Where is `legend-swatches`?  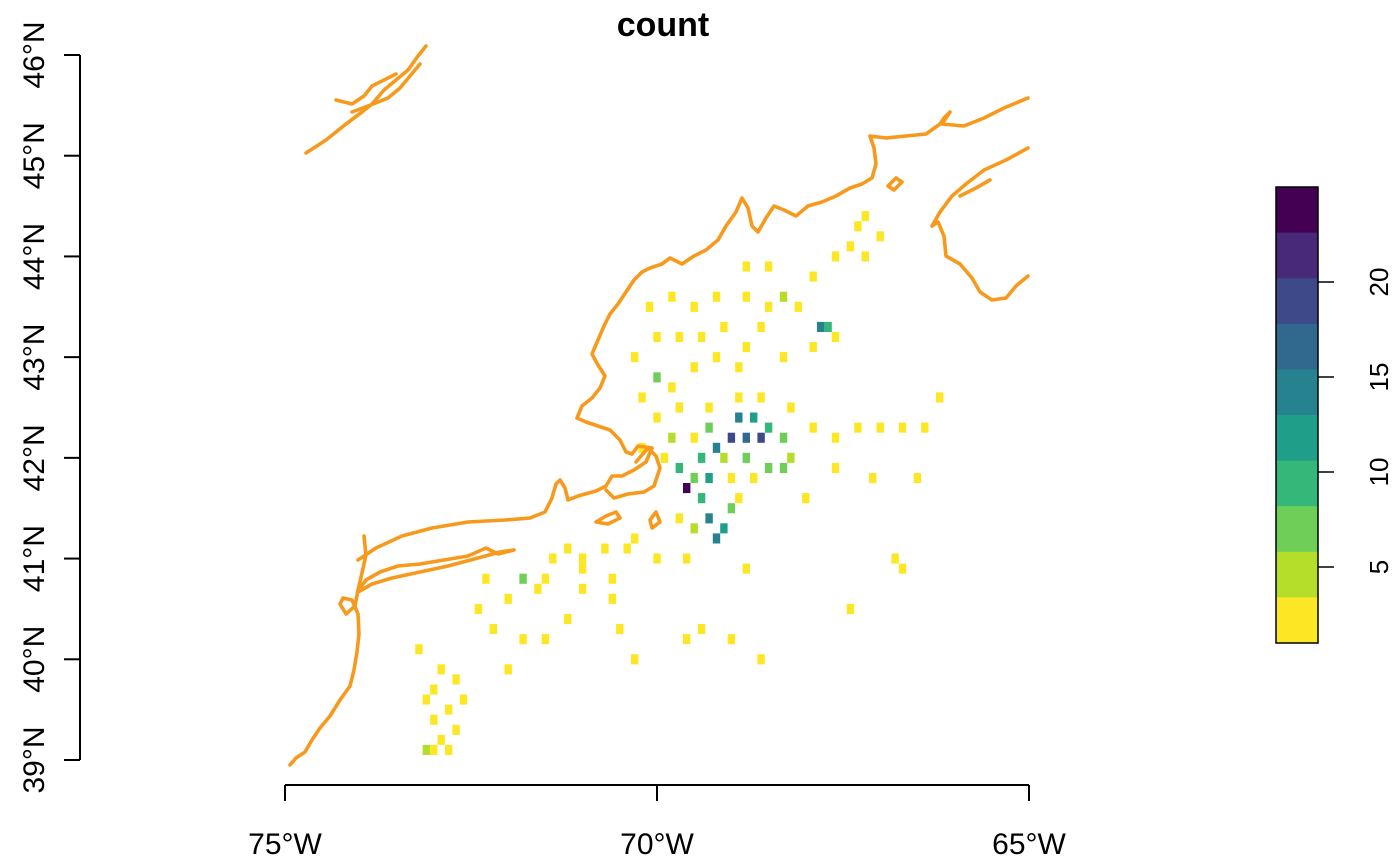 legend-swatches is located at coordinates (1297, 415).